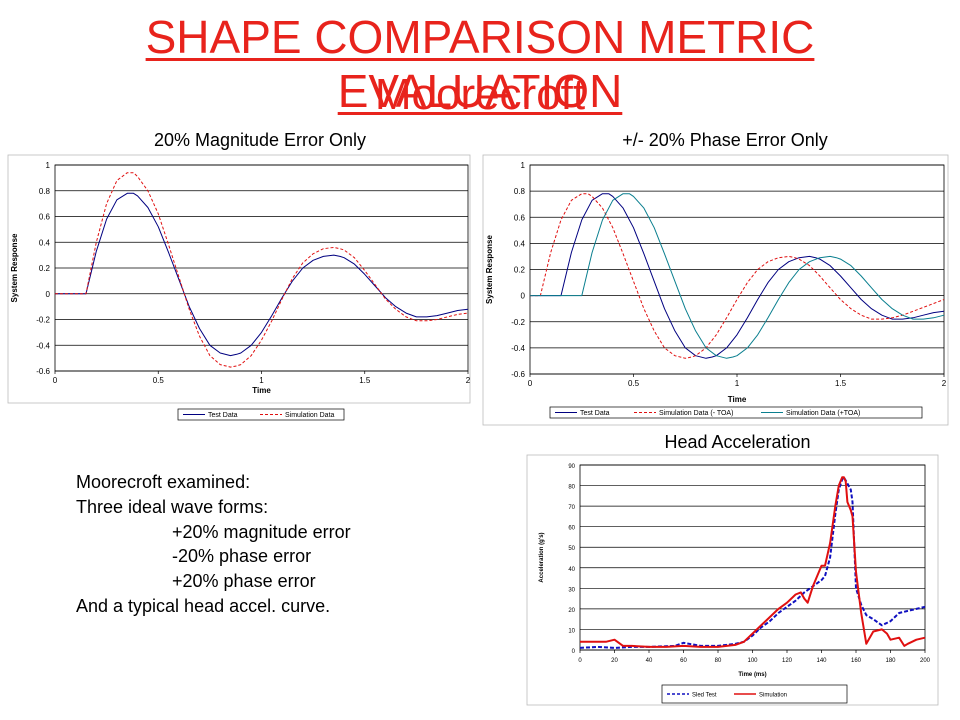 Image resolution: width=960 pixels, height=720 pixels. I want to click on y-tick-label: 40, so click(571, 570).